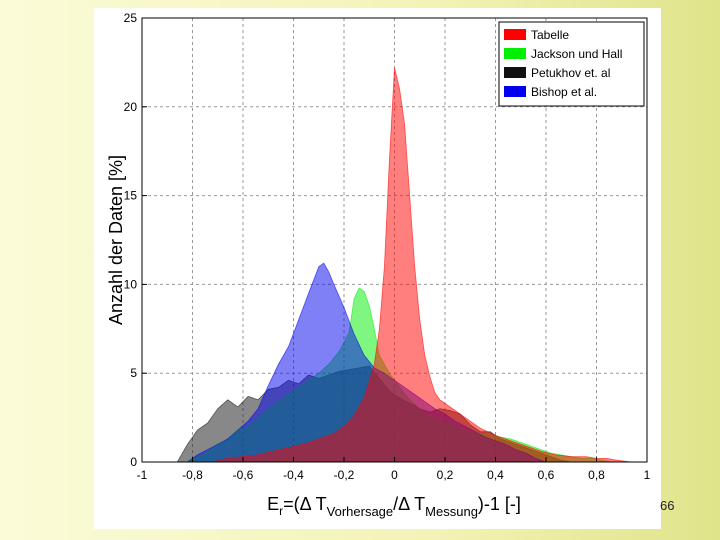 This screenshot has width=720, height=540. I want to click on y-tick-label: 0, so click(133, 462).